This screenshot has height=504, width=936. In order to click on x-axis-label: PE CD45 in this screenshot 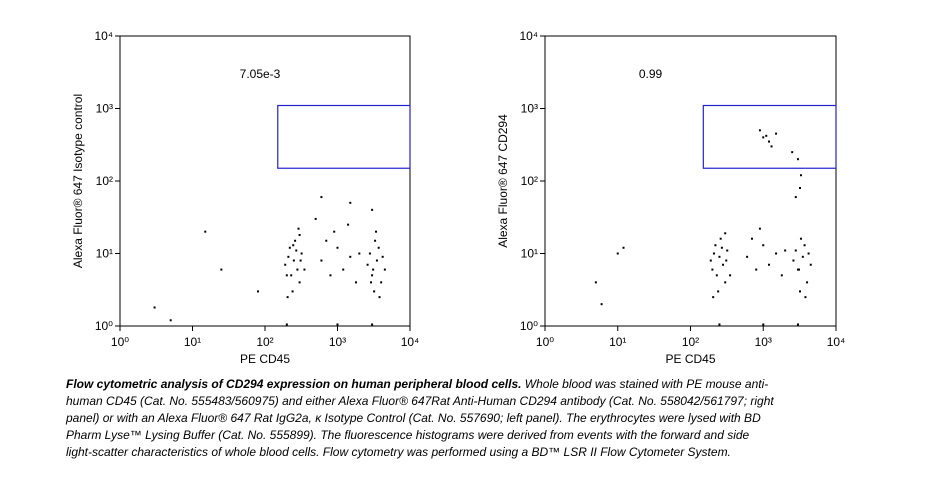, I will do `click(265, 359)`.